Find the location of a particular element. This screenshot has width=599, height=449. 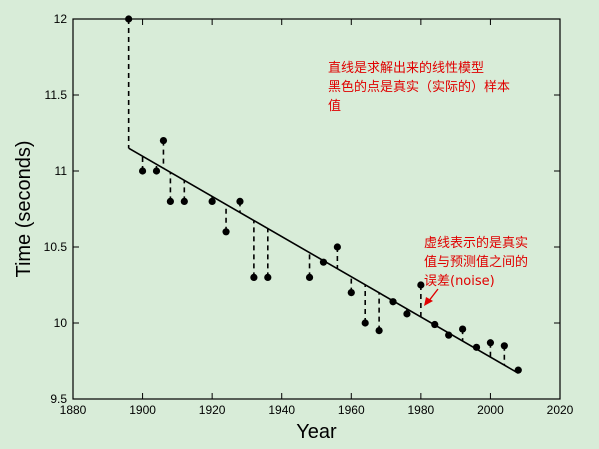

y-tick-label: 10 is located at coordinates (61, 323).